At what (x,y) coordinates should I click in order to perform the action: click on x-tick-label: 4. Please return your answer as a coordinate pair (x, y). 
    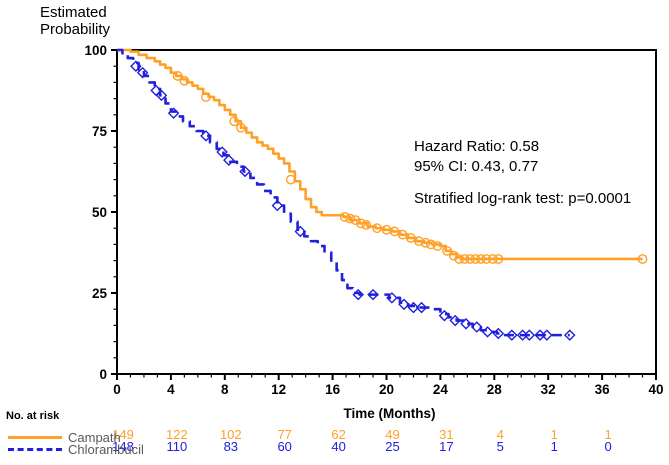
    Looking at the image, I should click on (171, 389).